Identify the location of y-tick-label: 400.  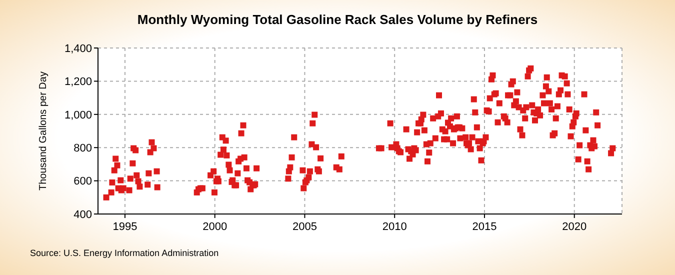
(83, 214).